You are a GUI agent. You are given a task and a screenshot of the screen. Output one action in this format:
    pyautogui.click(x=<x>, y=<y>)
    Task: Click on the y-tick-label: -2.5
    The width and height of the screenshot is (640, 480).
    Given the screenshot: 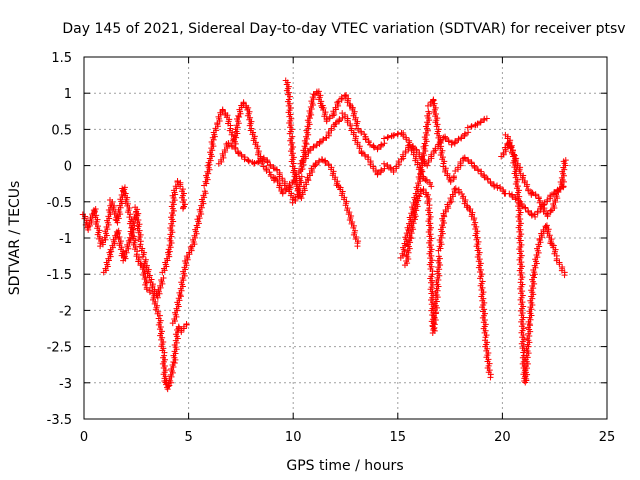 What is the action you would take?
    pyautogui.click(x=59, y=348)
    